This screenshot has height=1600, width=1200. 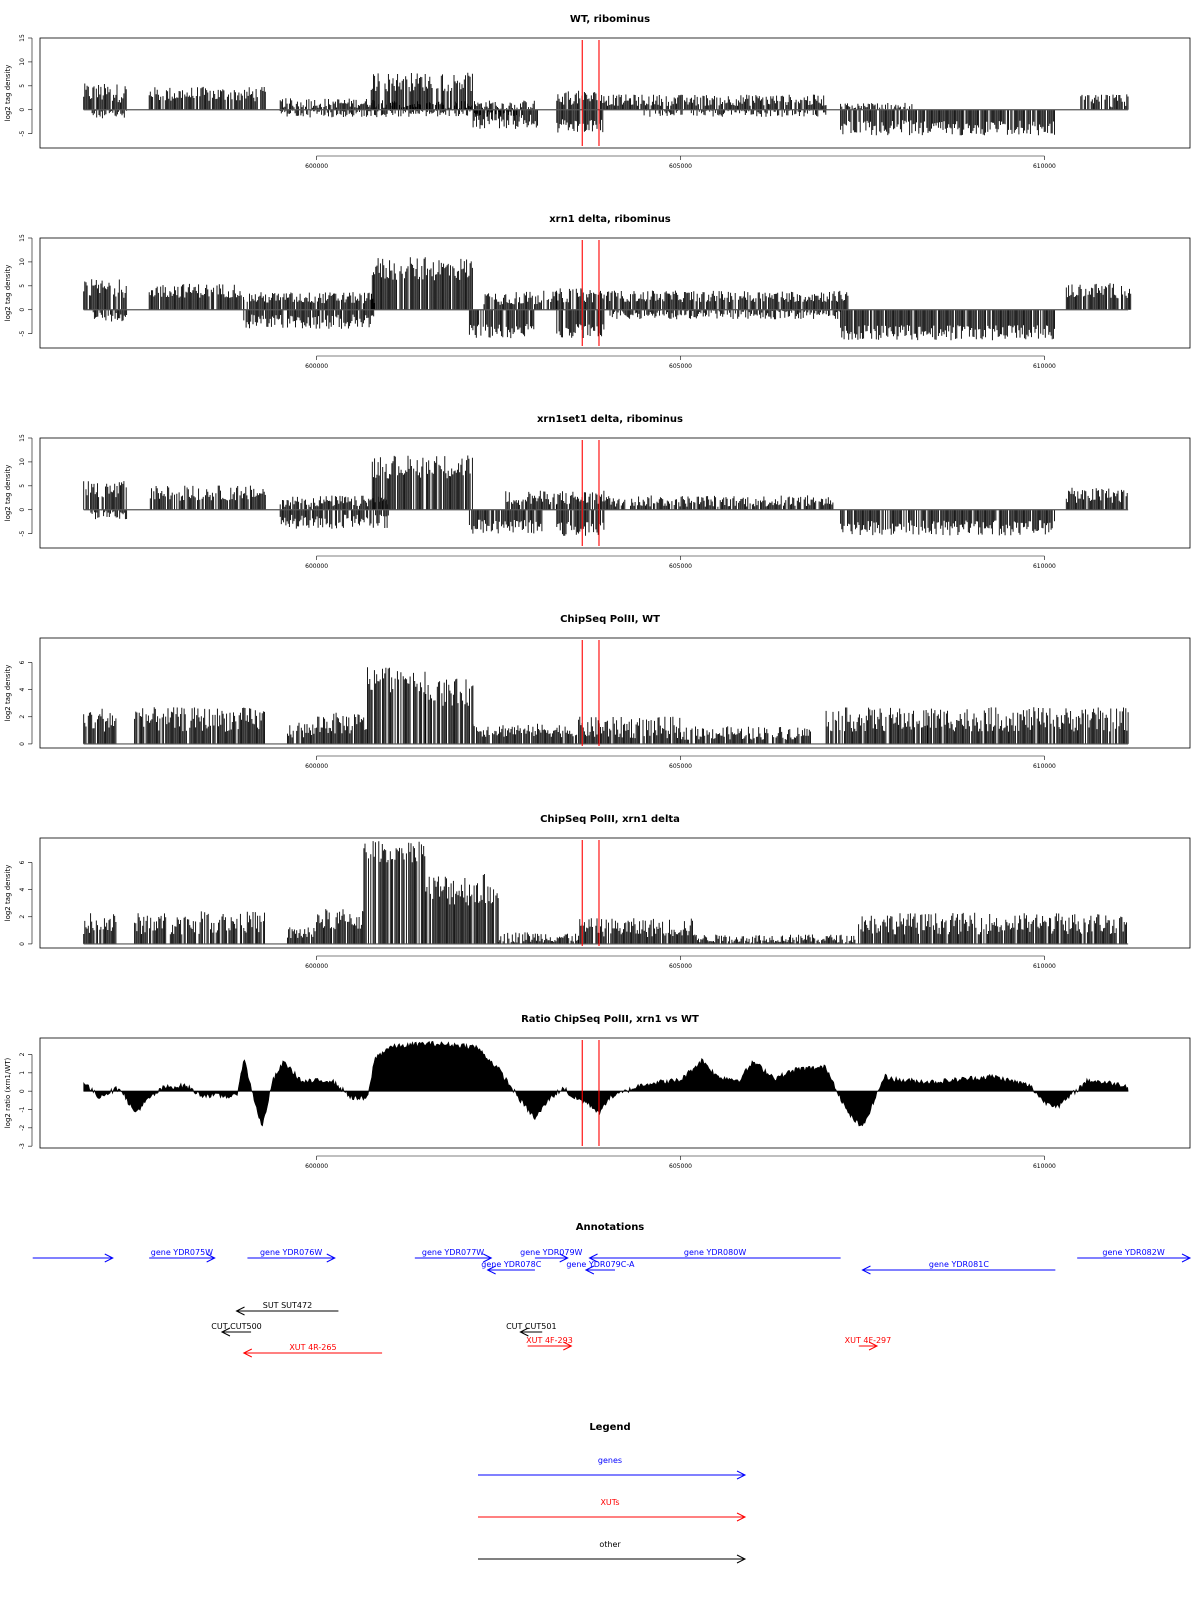 What do you see at coordinates (551, 1252) in the screenshot?
I see `feature-label: gene YDR079W` at bounding box center [551, 1252].